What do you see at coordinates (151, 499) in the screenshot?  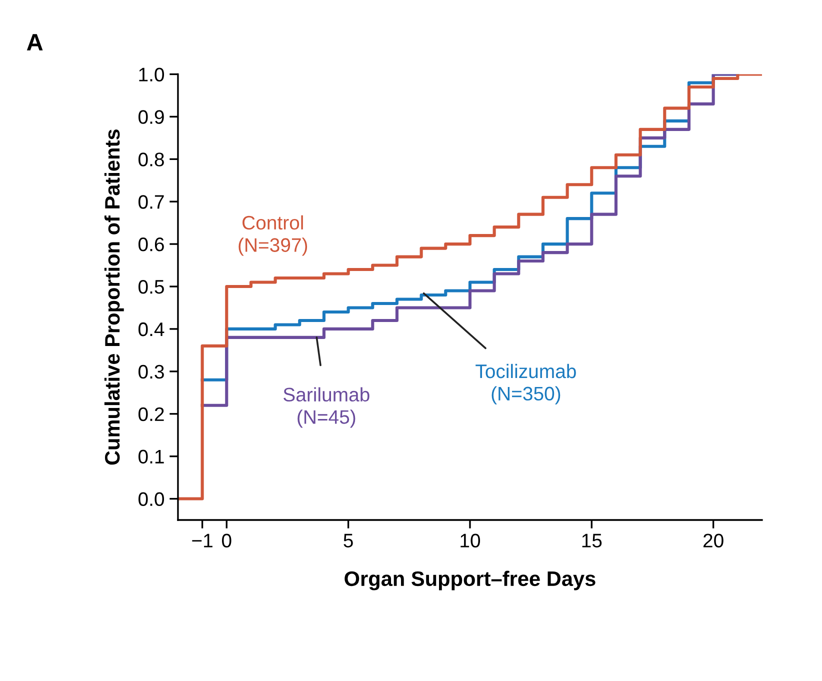 I see `y-tick-label: 0.0` at bounding box center [151, 499].